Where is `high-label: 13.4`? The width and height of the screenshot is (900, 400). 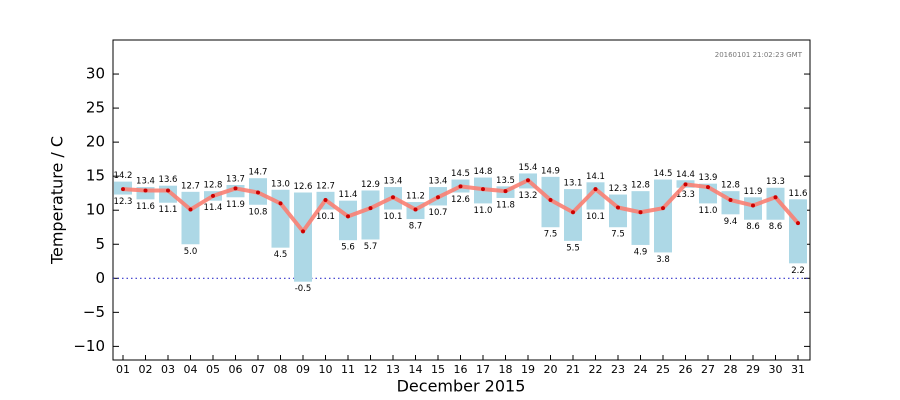
high-label: 13.4 is located at coordinates (438, 182).